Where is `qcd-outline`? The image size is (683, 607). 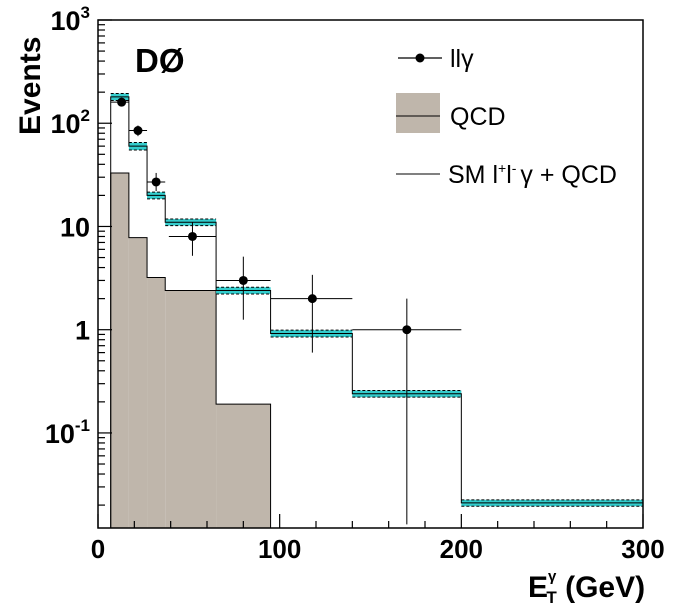
qcd-outline is located at coordinates (191, 350).